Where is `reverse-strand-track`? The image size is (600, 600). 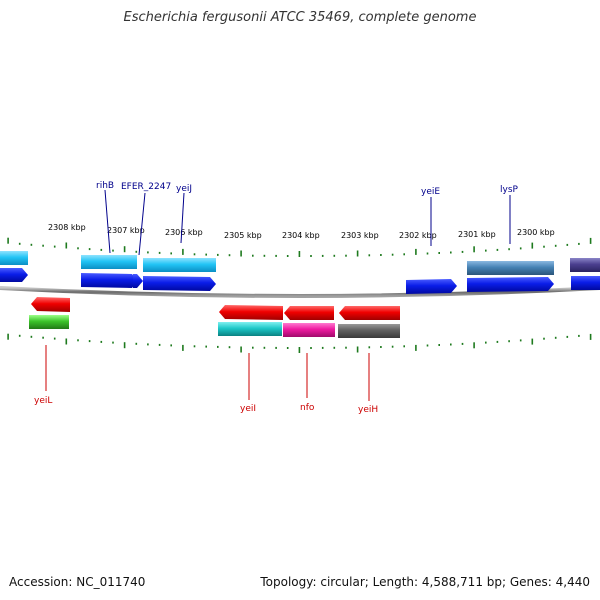 reverse-strand-track is located at coordinates (215, 308).